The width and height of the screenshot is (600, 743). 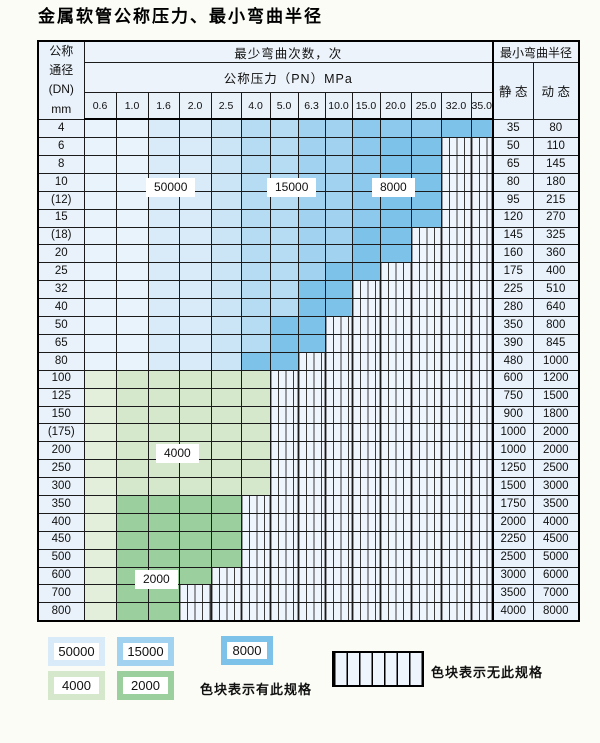 I want to click on dynamic-radius-value: 325, so click(x=556, y=236).